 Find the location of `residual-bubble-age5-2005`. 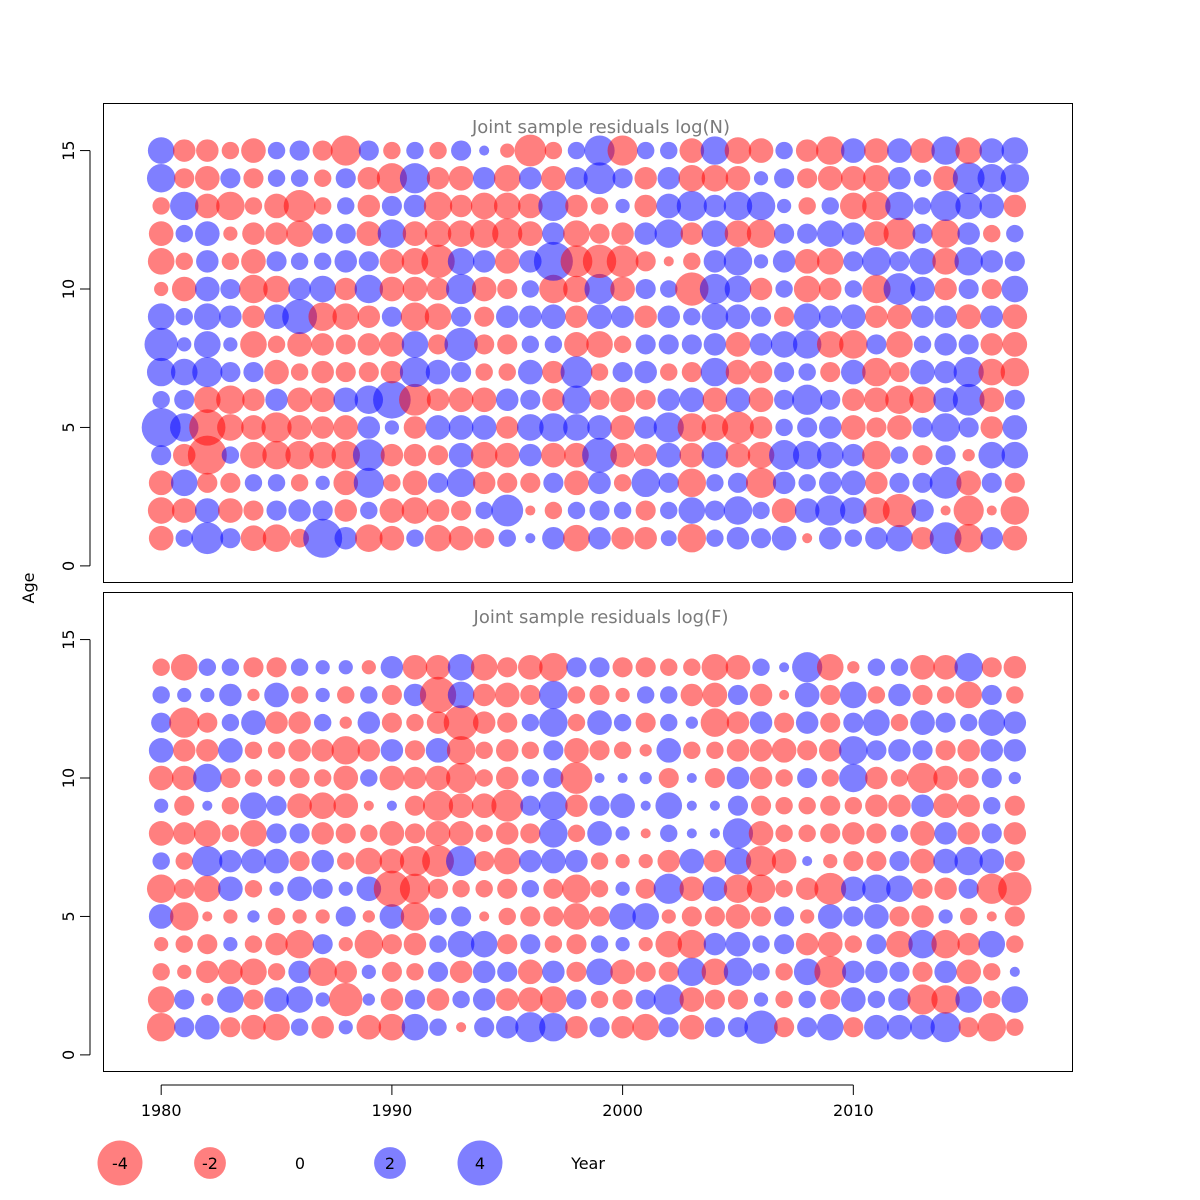

residual-bubble-age5-2005 is located at coordinates (738, 427).